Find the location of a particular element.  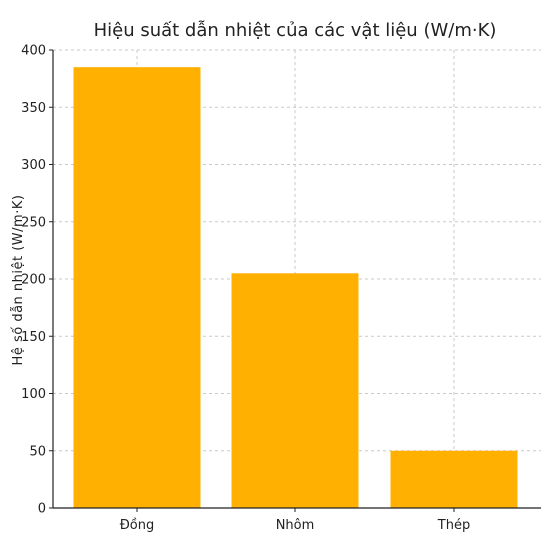

y-tick-label: 350 is located at coordinates (33, 108).